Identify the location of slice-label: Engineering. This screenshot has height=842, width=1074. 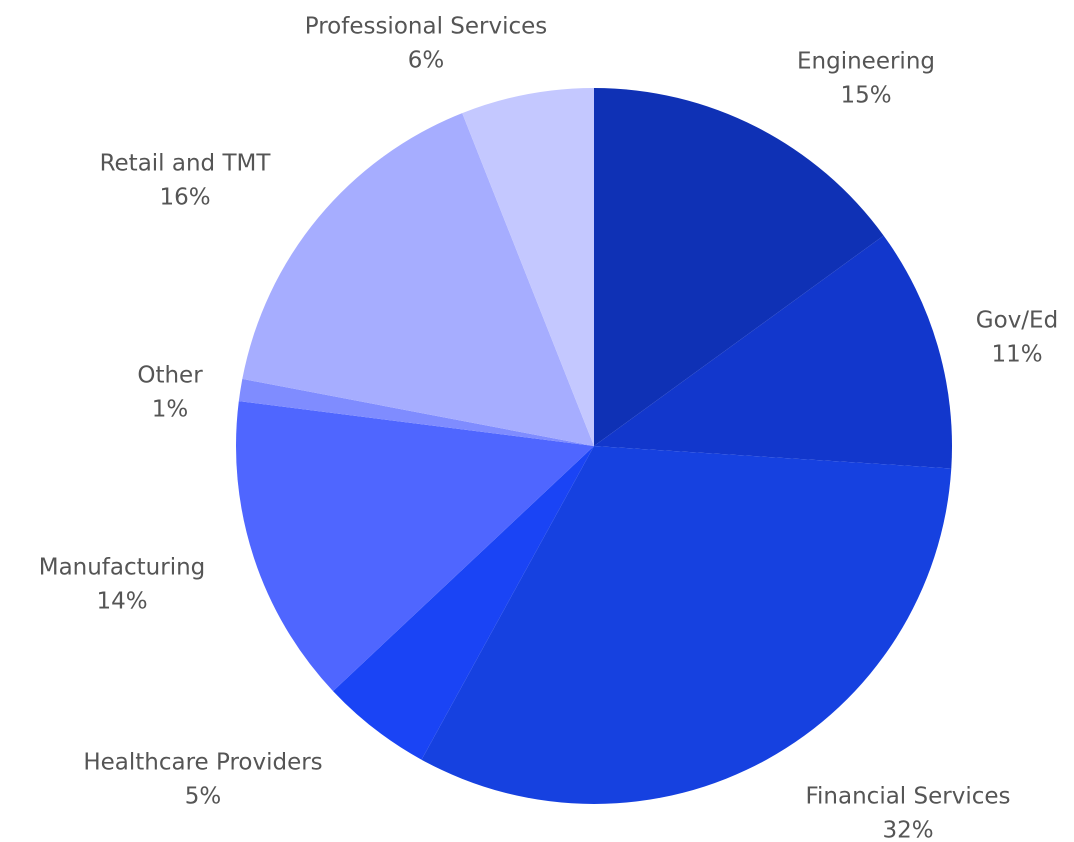
(866, 62).